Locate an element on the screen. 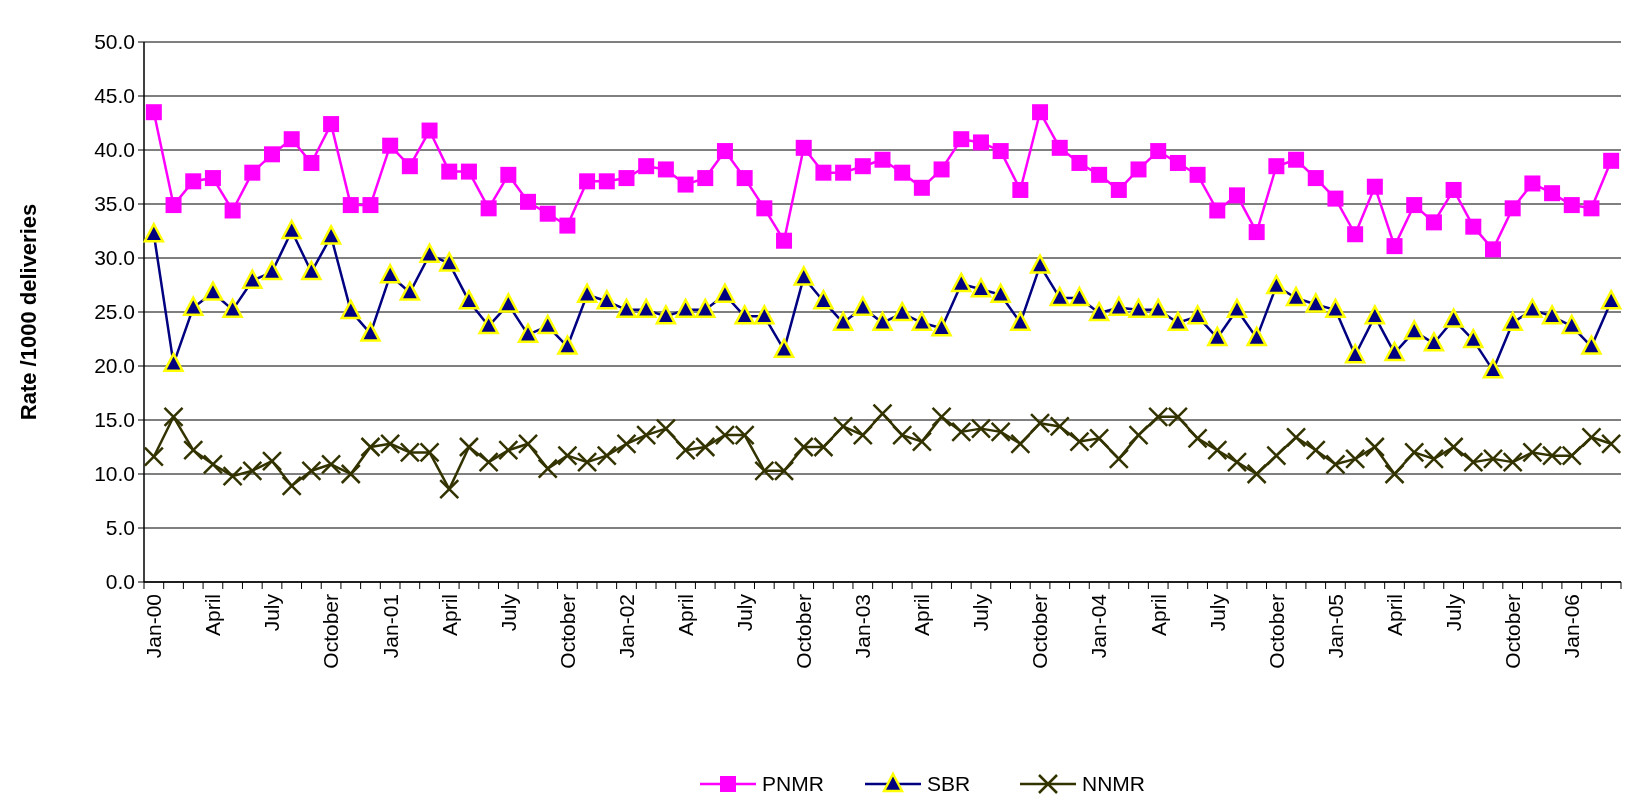 Image resolution: width=1633 pixels, height=804 pixels. x-tick-label: Jan-03 is located at coordinates (863, 626).